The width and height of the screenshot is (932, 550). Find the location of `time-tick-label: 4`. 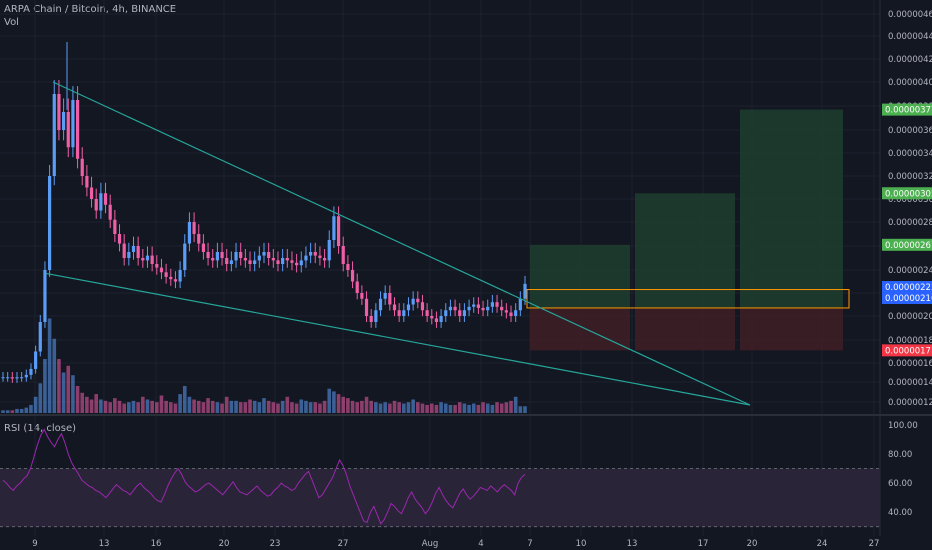

time-tick-label: 4 is located at coordinates (480, 544).